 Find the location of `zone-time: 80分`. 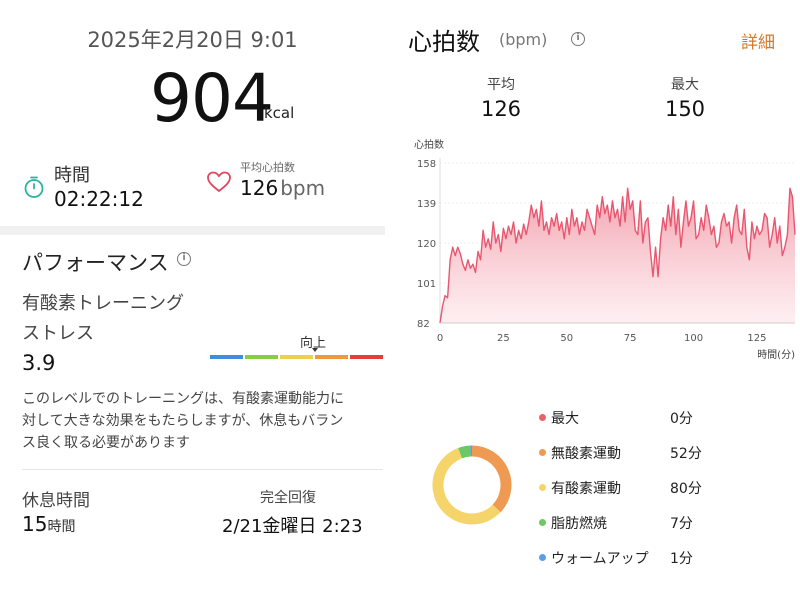

zone-time: 80分 is located at coordinates (686, 489).